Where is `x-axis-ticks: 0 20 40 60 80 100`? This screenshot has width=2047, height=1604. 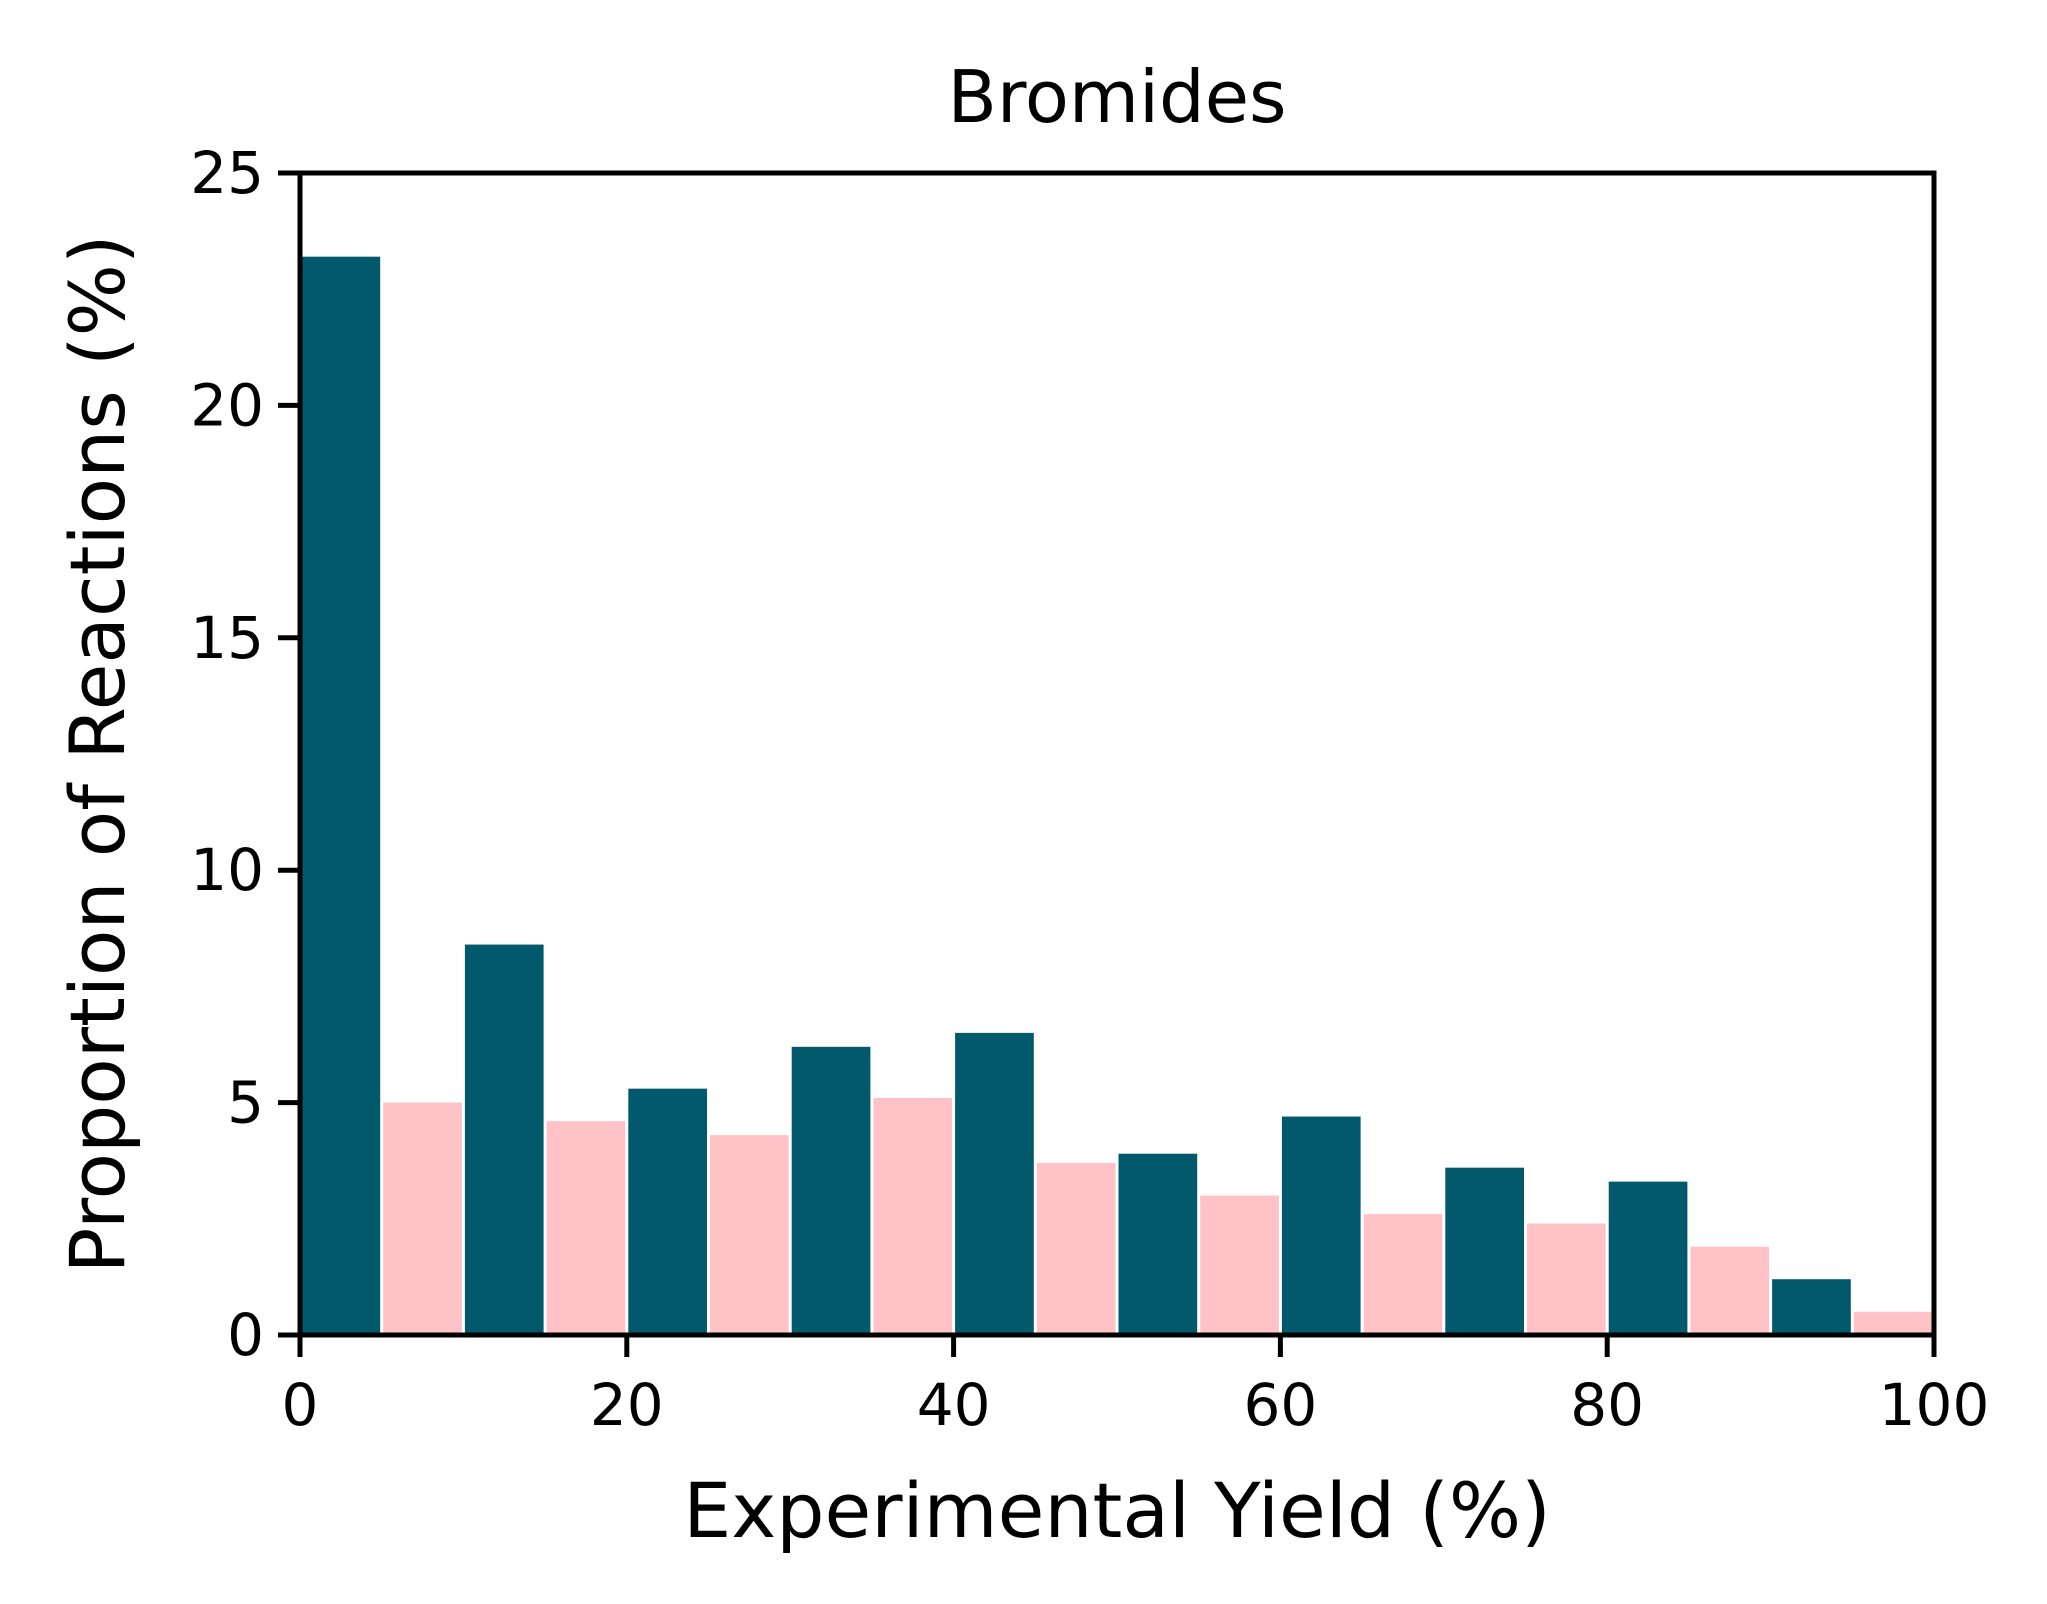
x-axis-ticks: 0 20 40 60 80 100 is located at coordinates (1136, 1387).